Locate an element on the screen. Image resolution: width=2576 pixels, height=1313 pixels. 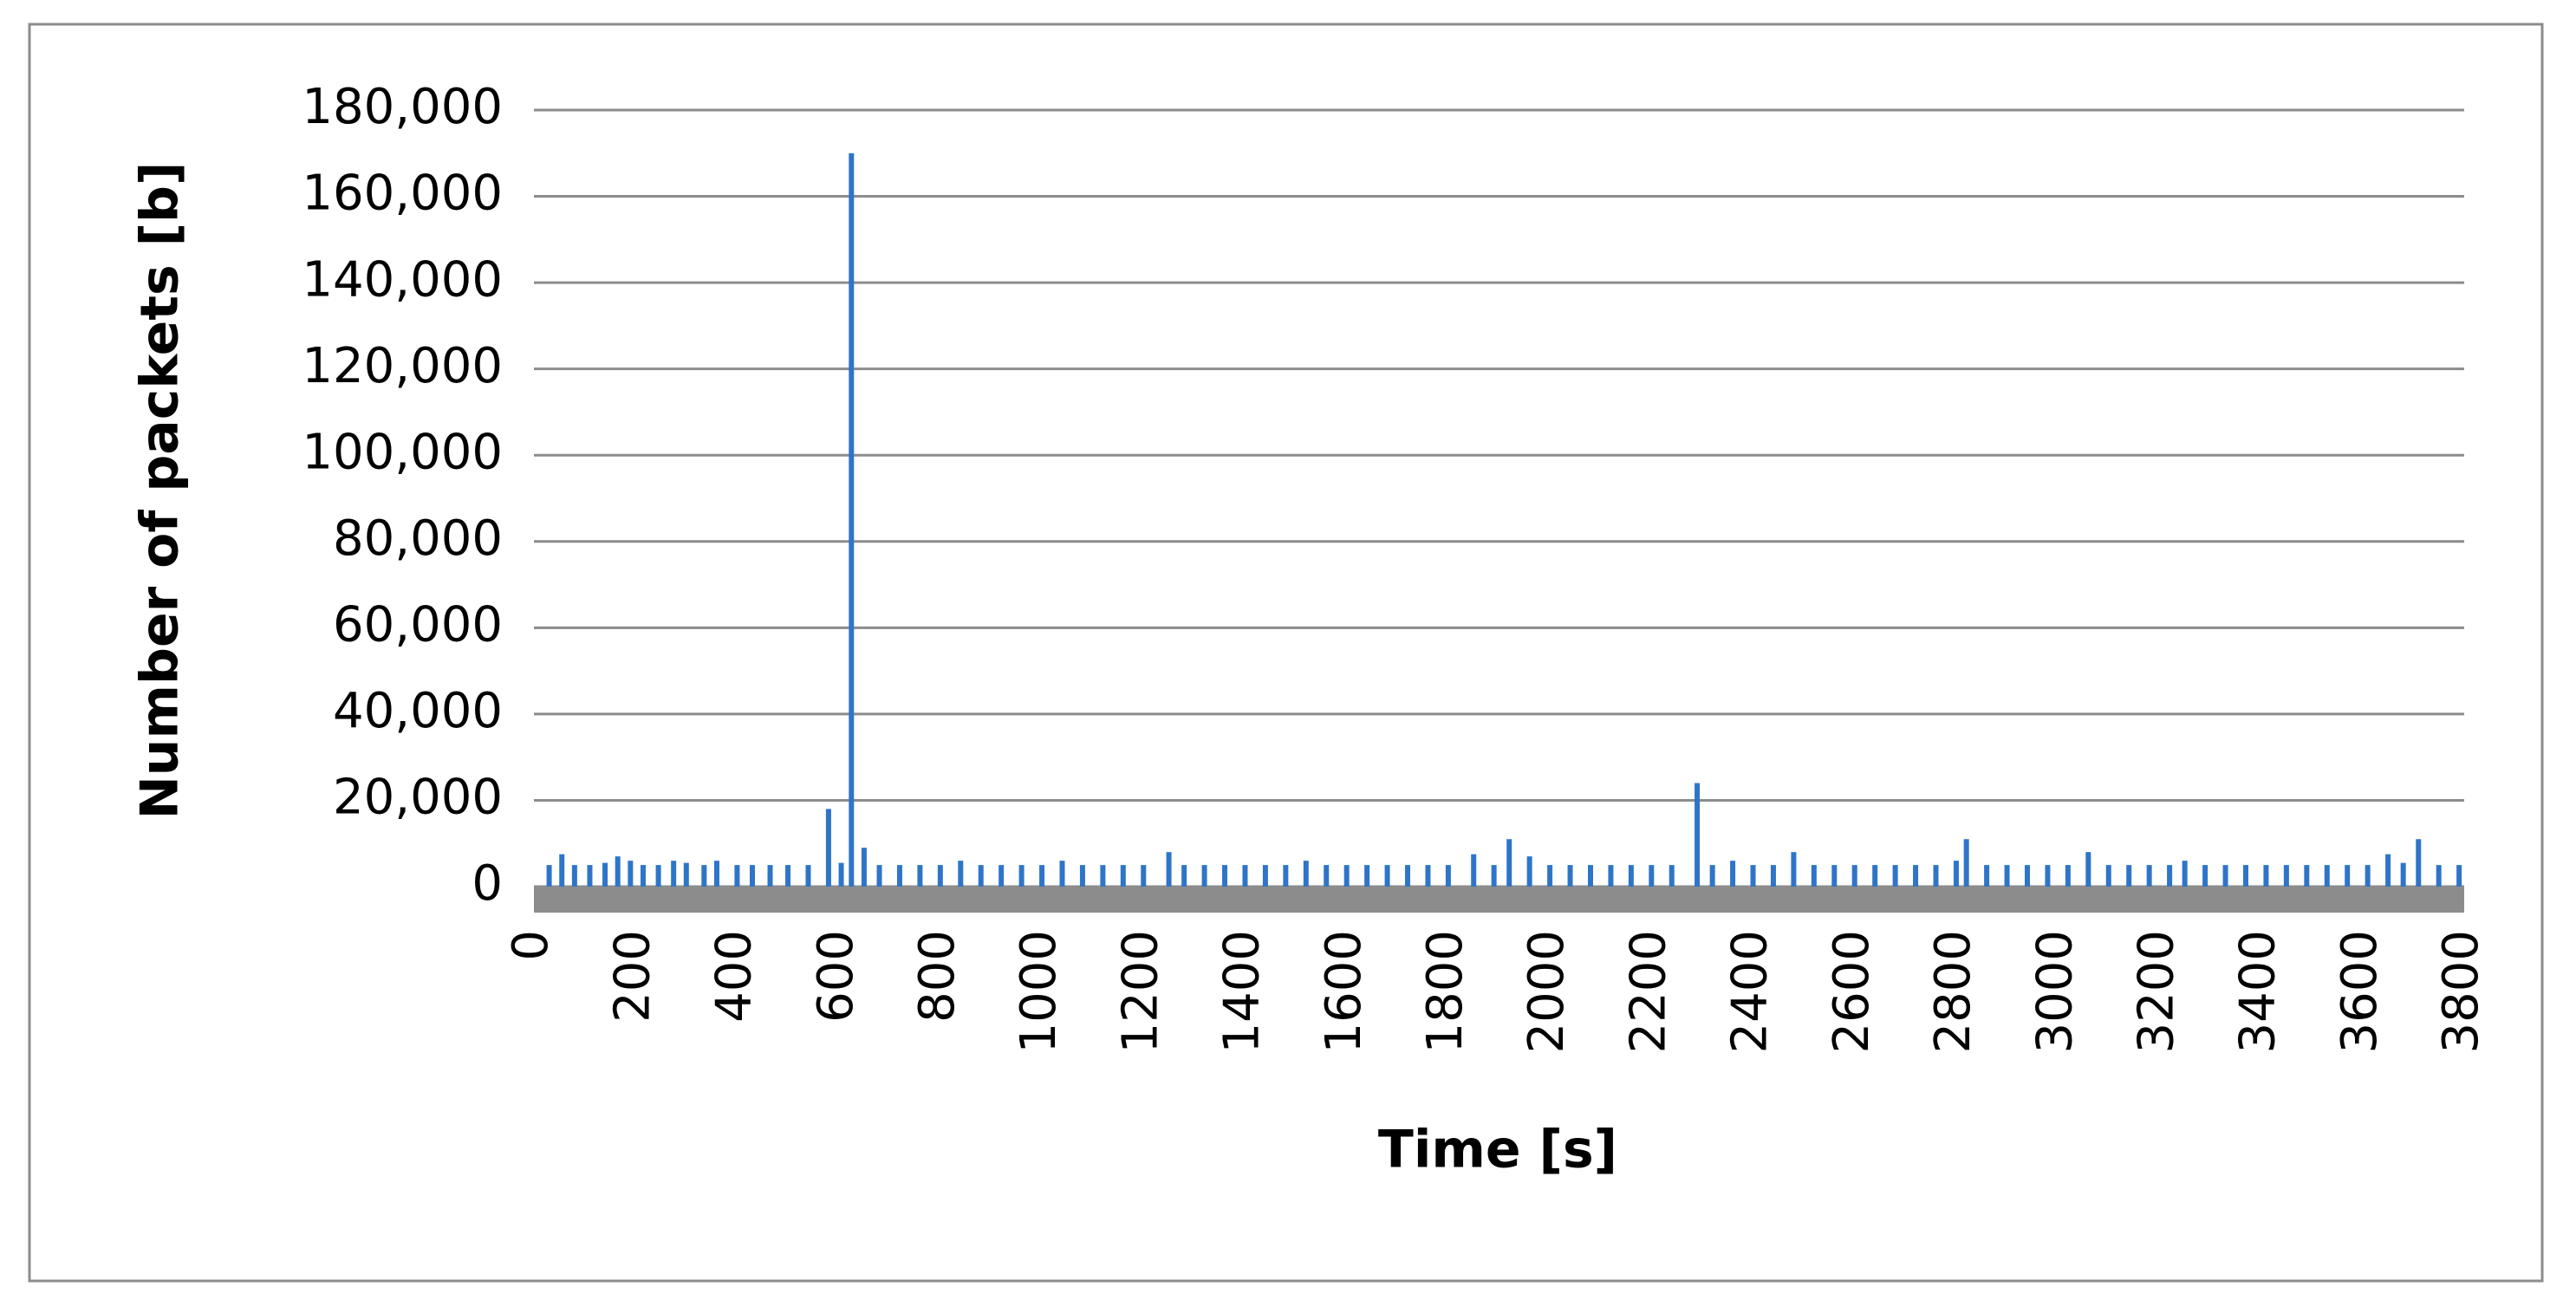
y-tick-label: 100,000 is located at coordinates (402, 452).